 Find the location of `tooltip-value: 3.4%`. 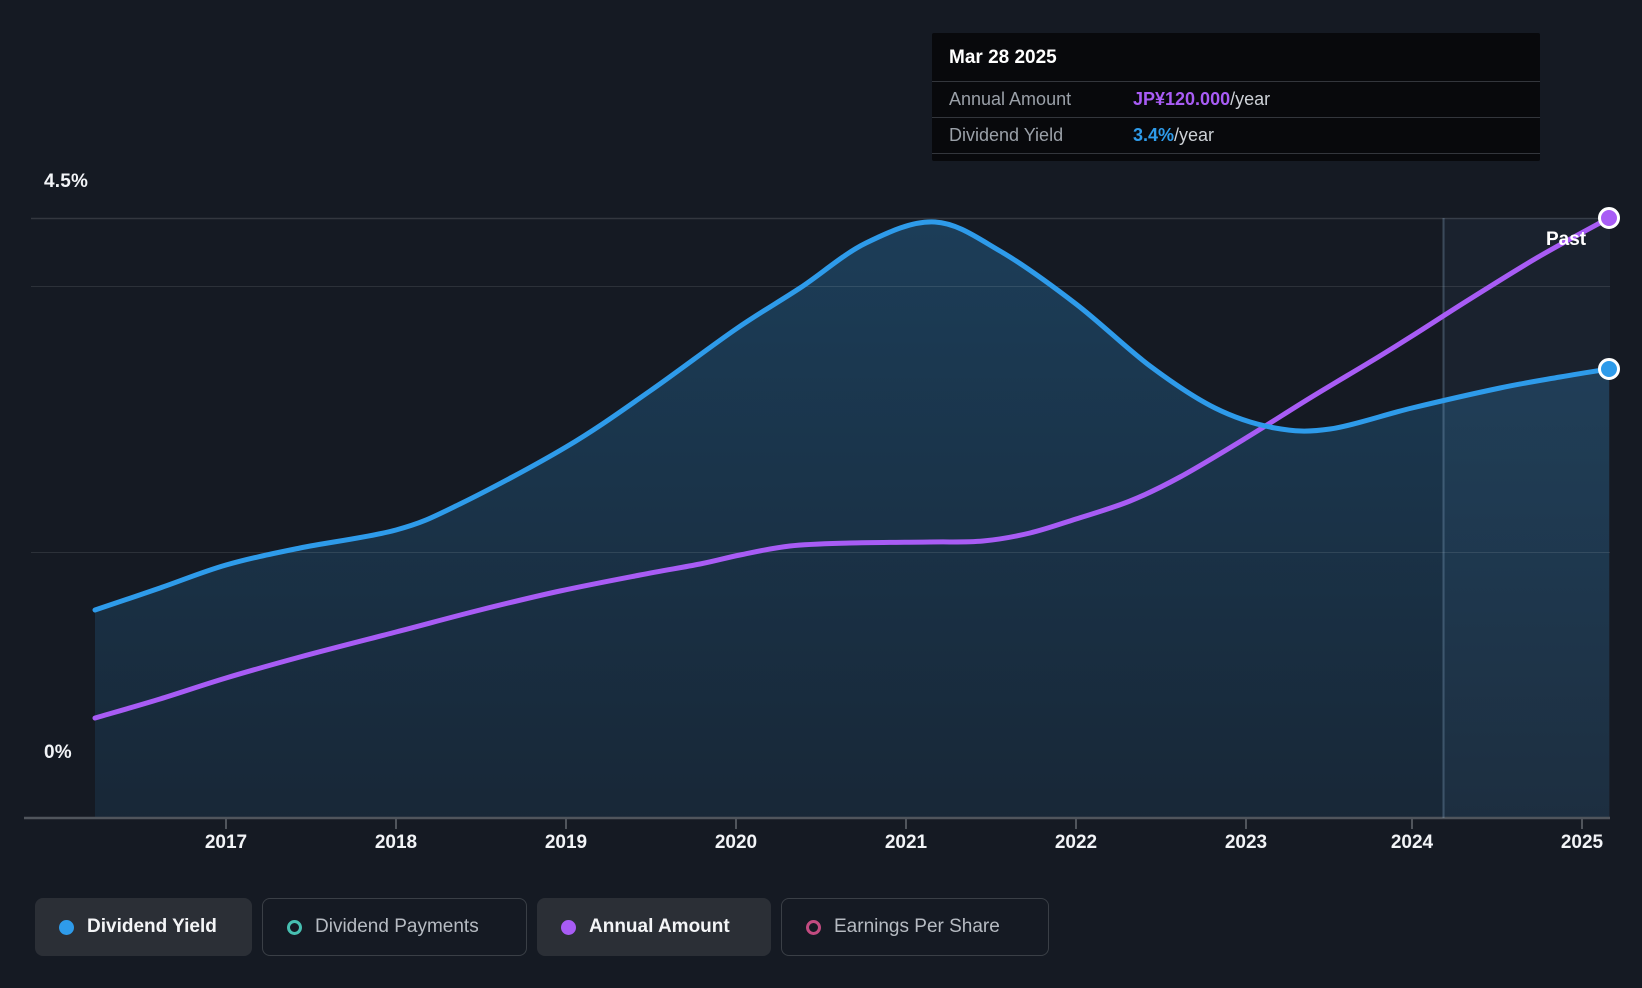

tooltip-value: 3.4% is located at coordinates (1154, 135).